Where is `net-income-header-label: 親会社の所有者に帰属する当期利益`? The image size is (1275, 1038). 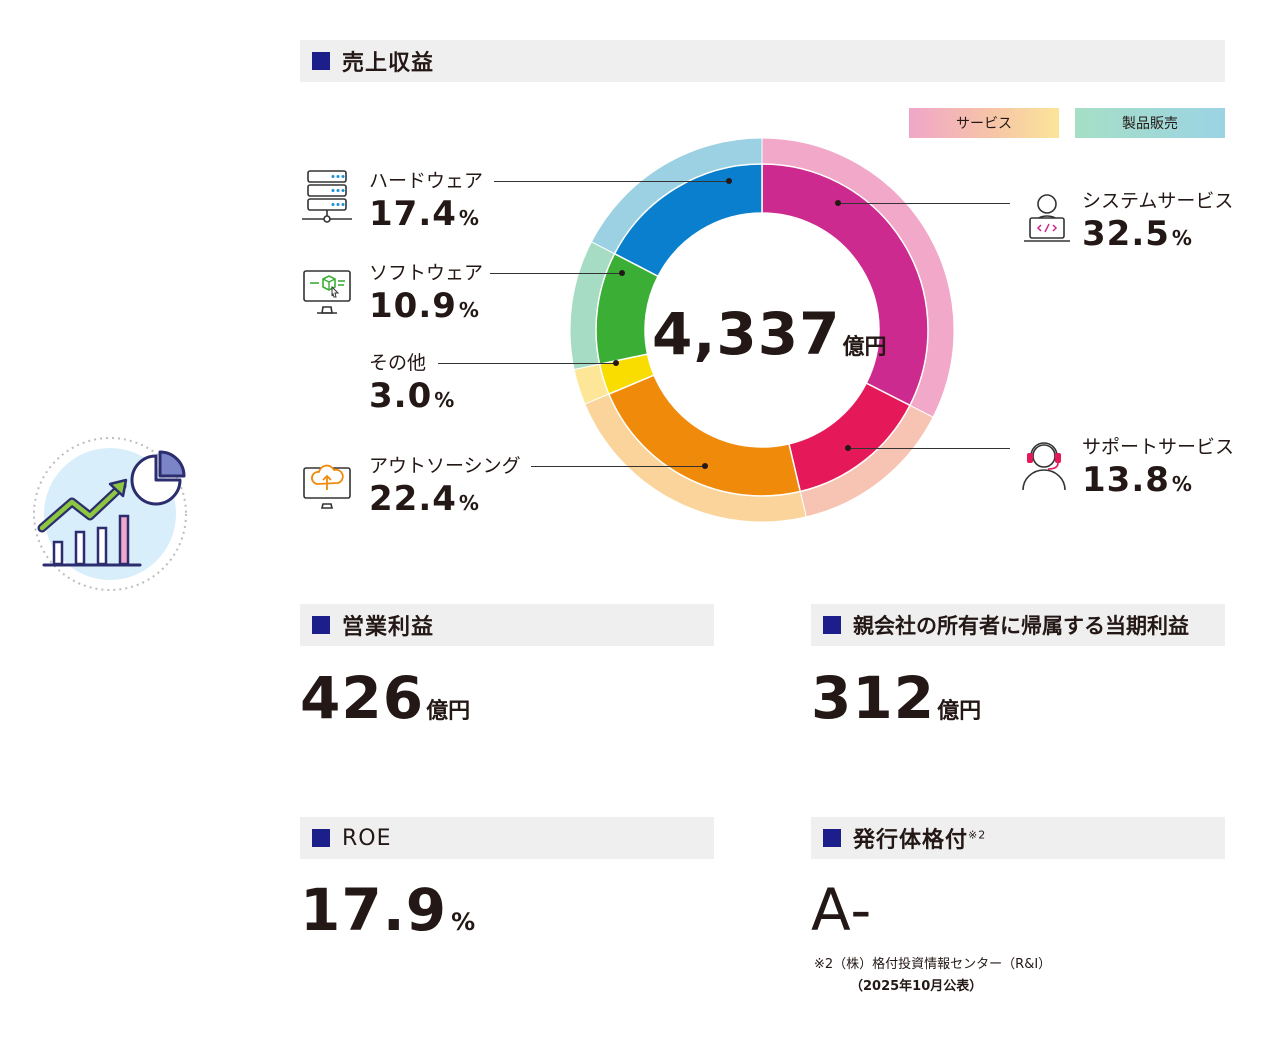
net-income-header-label: 親会社の所有者に帰属する当期利益 is located at coordinates (1021, 626).